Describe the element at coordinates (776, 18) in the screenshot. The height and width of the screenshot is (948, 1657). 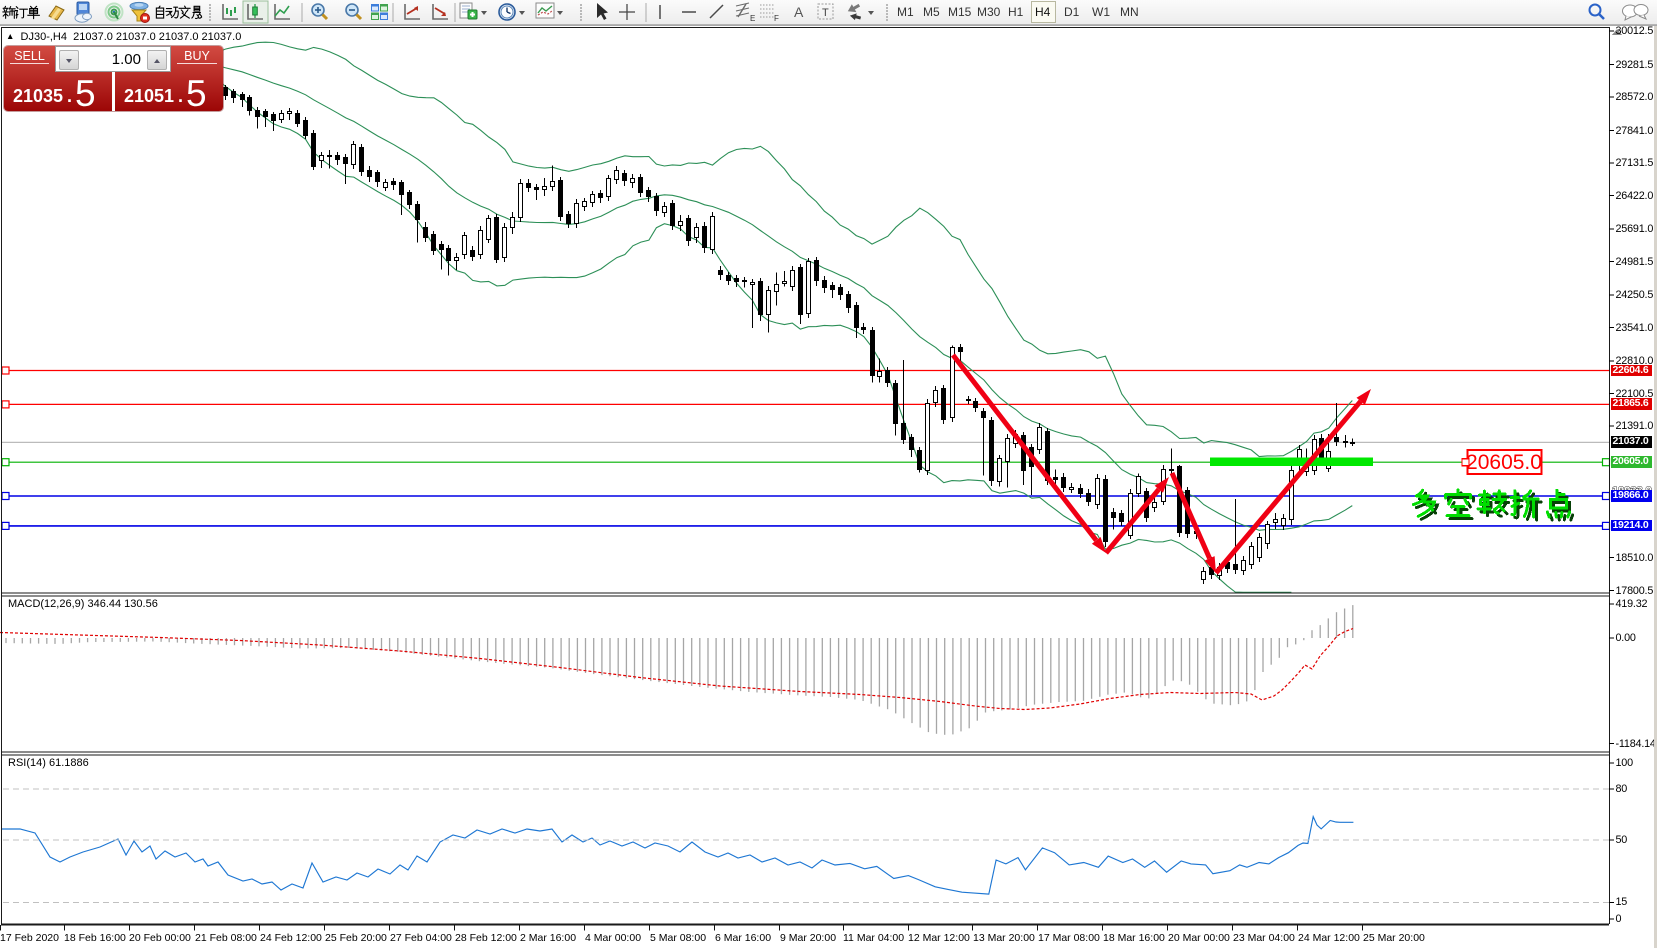
I see `svg-text: F` at that location.